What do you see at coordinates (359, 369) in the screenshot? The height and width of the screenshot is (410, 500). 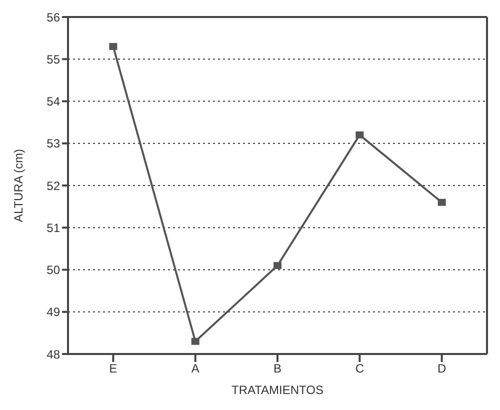 I see `x-tick-label: C` at bounding box center [359, 369].